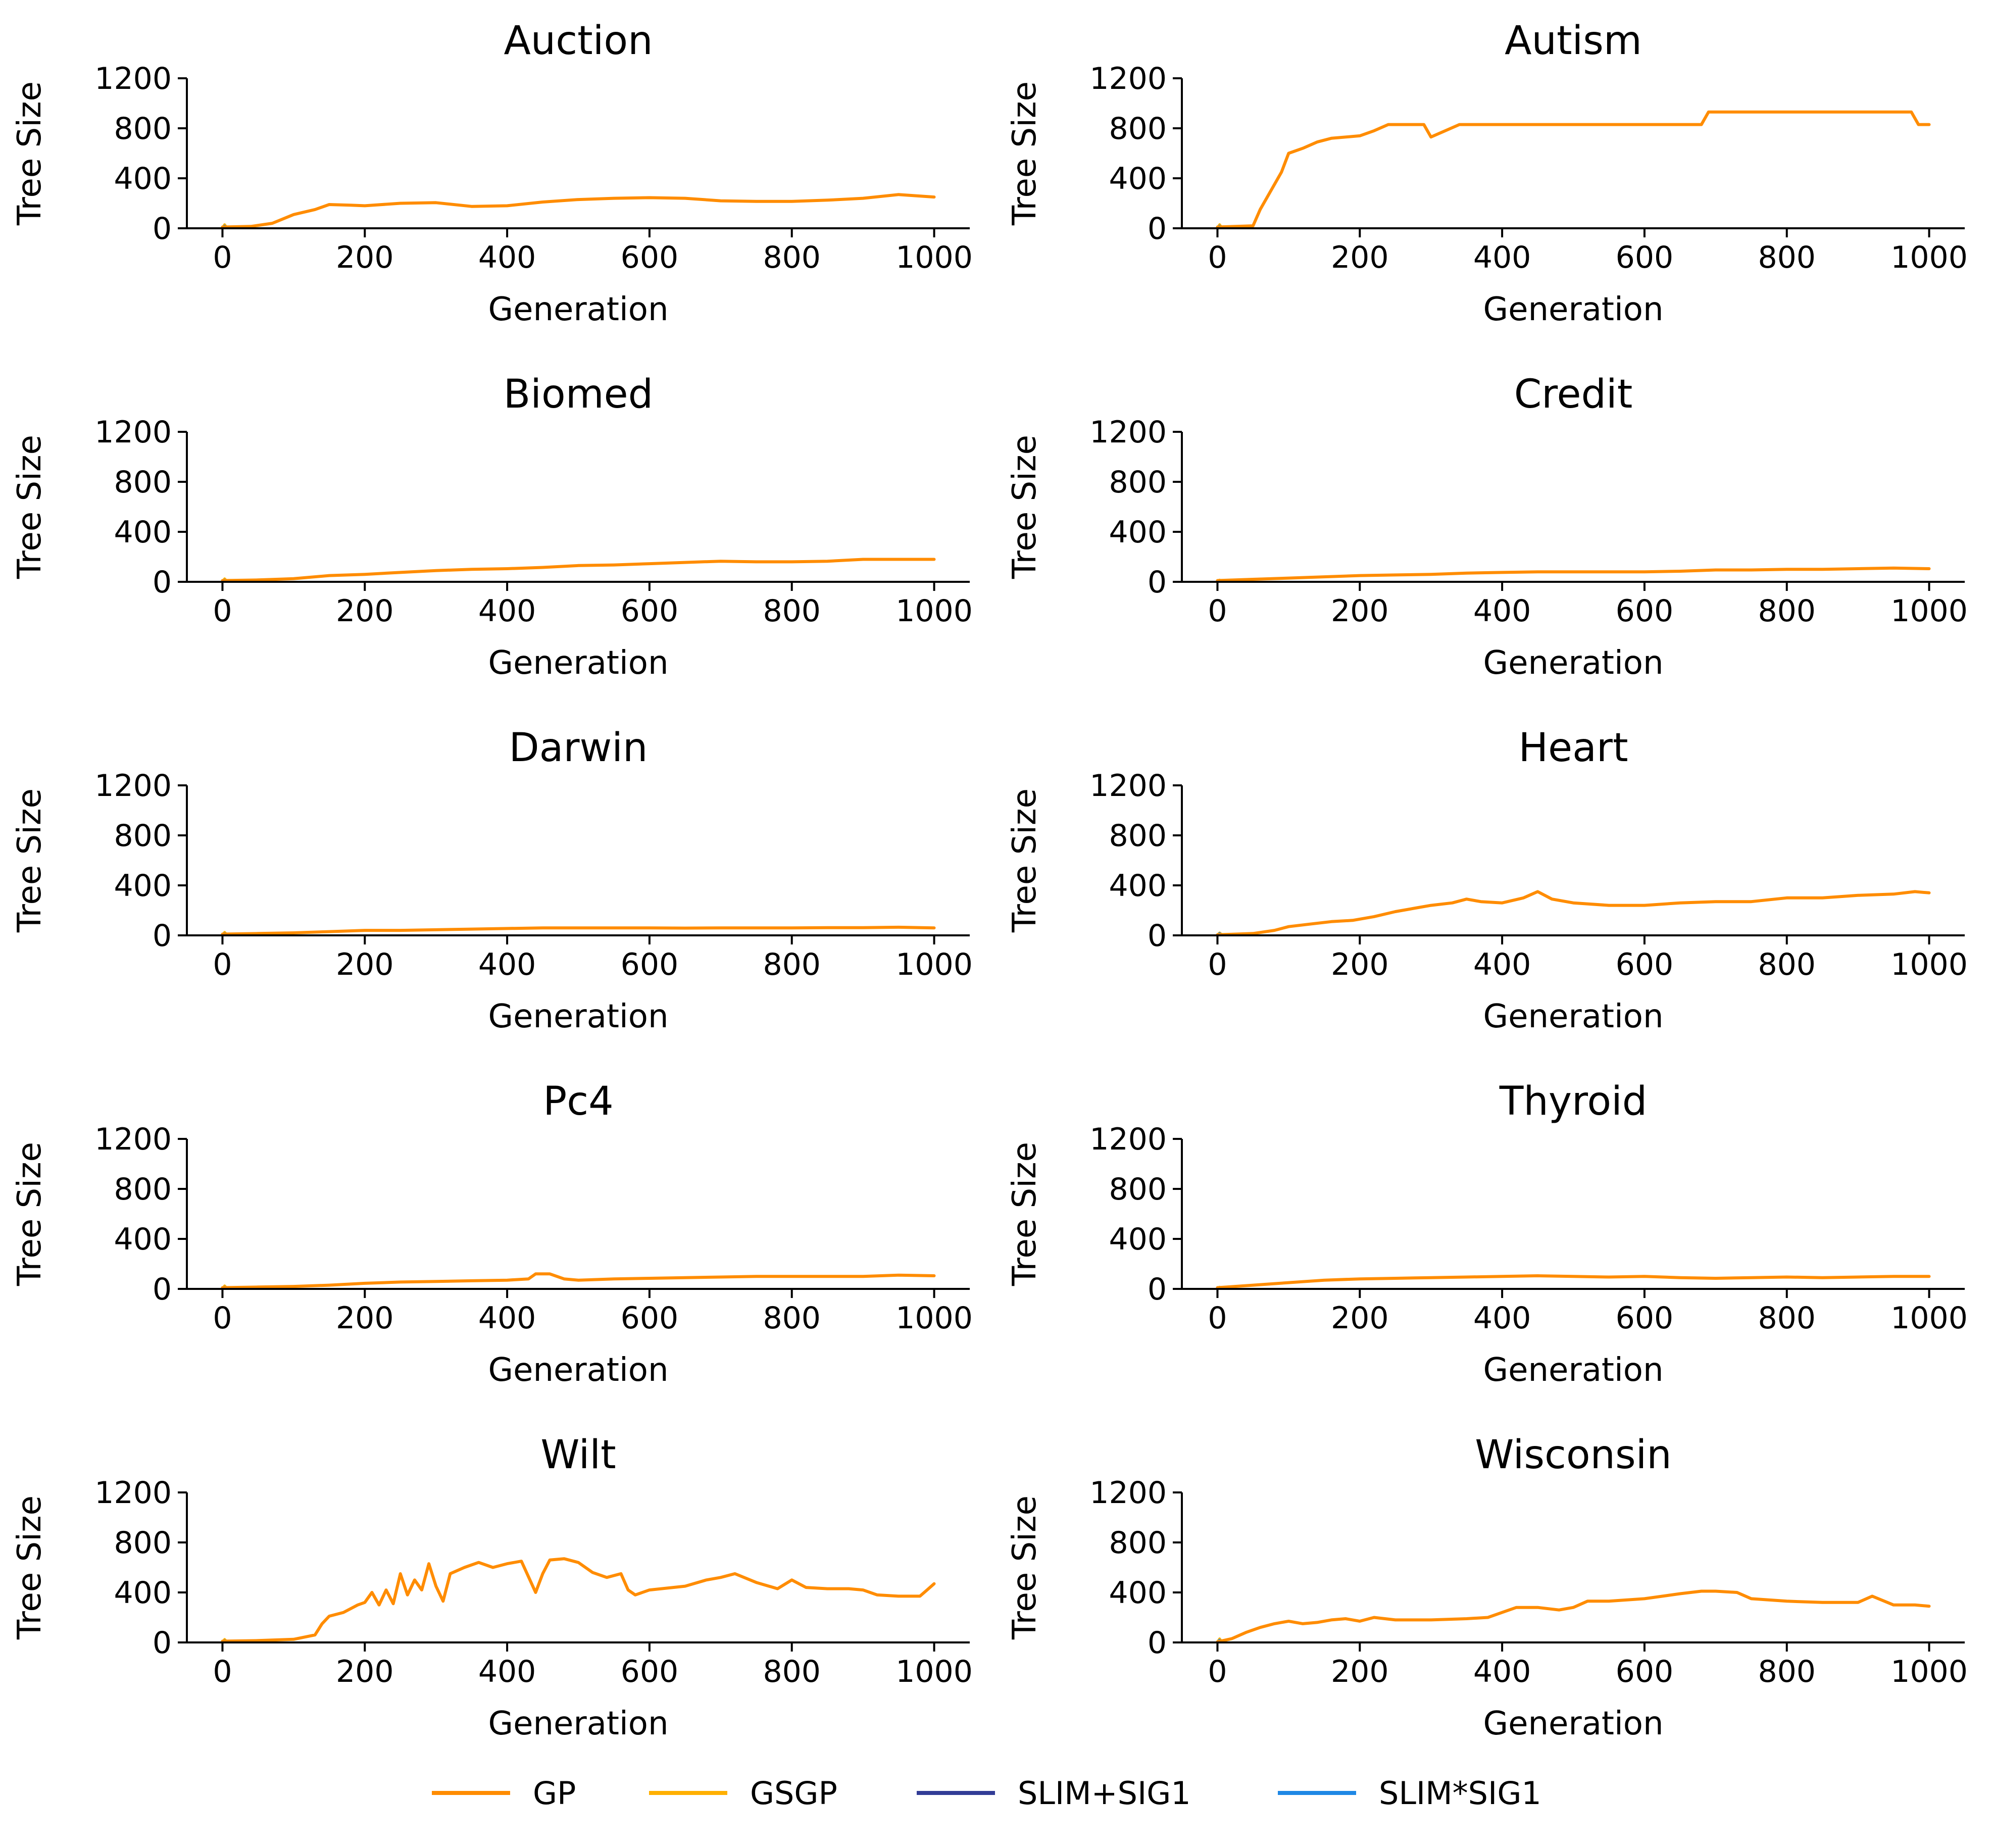  I want to click on legend-label: SLIM*SIG1, so click(1460, 1793).